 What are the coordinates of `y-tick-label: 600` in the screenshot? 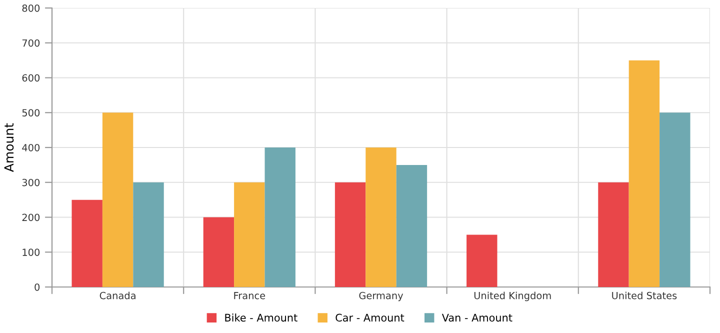 It's located at (31, 78).